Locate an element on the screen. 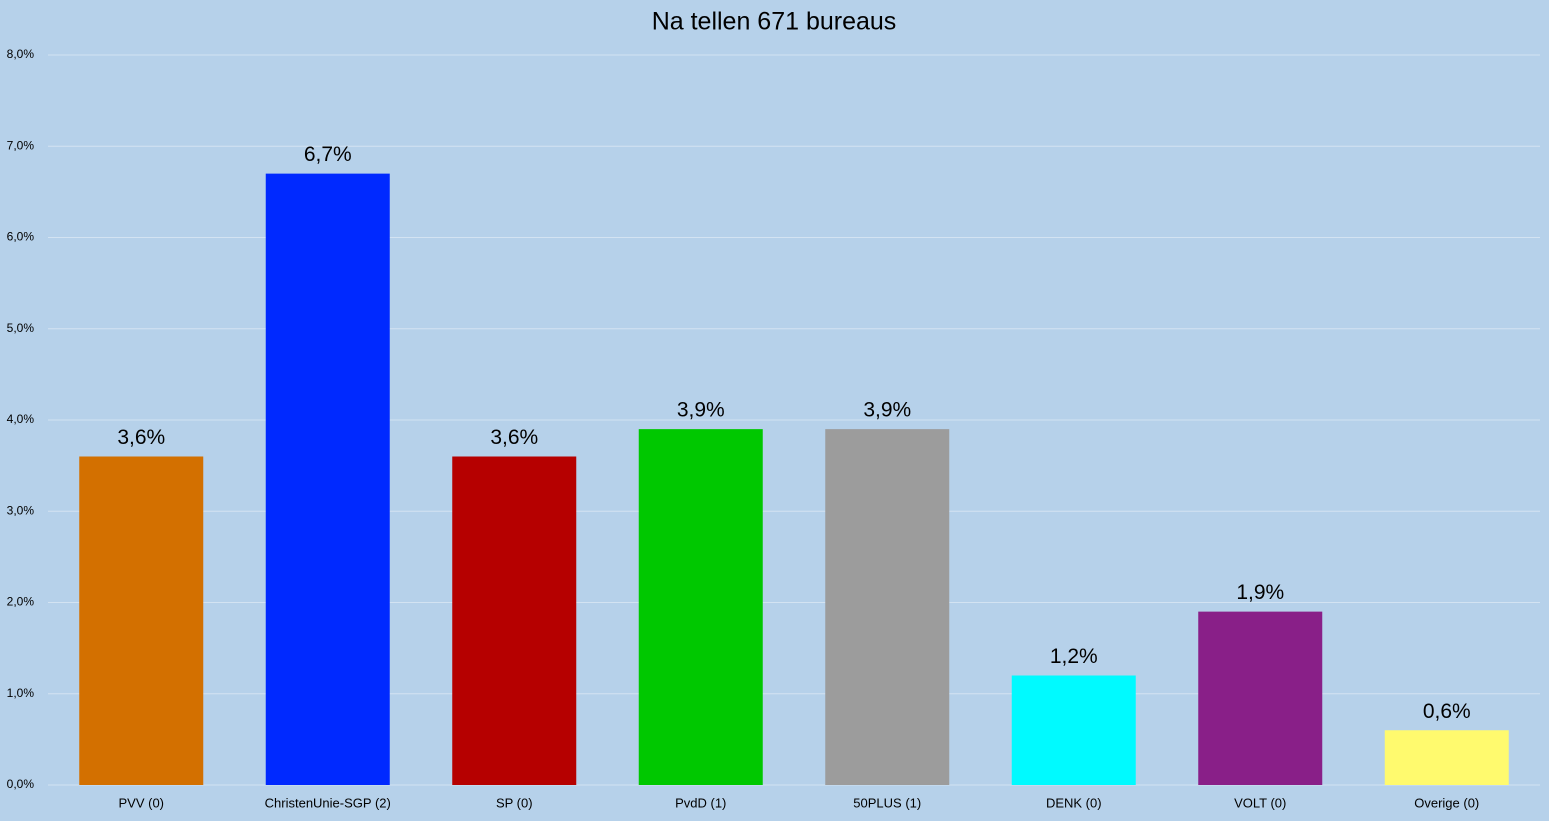 This screenshot has width=1549, height=821. y-tick-label: 2,0% is located at coordinates (21, 602).